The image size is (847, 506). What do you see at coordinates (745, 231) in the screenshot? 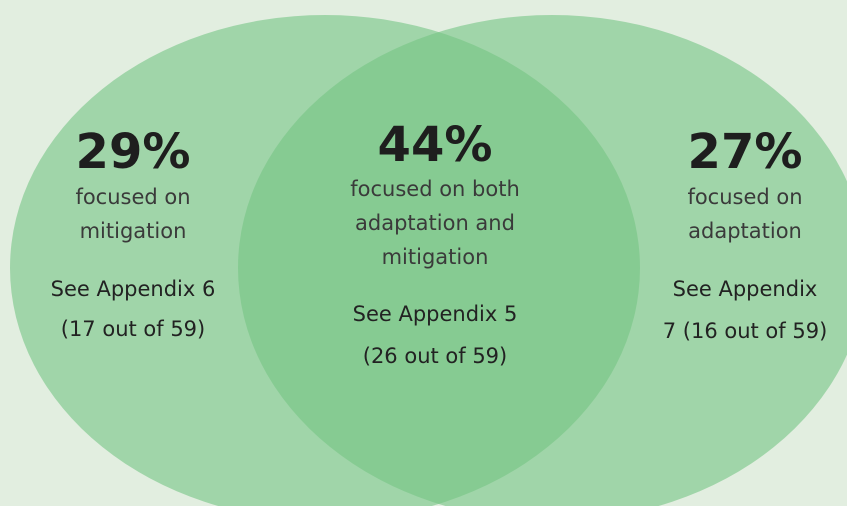
I see `description: adaptation` at bounding box center [745, 231].